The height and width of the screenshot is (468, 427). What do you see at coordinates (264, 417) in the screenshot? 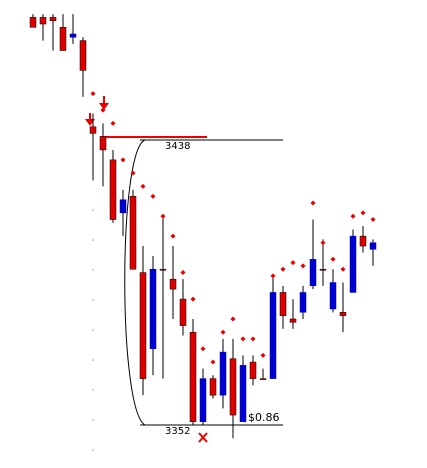
I see `price-label: $0.86` at bounding box center [264, 417].